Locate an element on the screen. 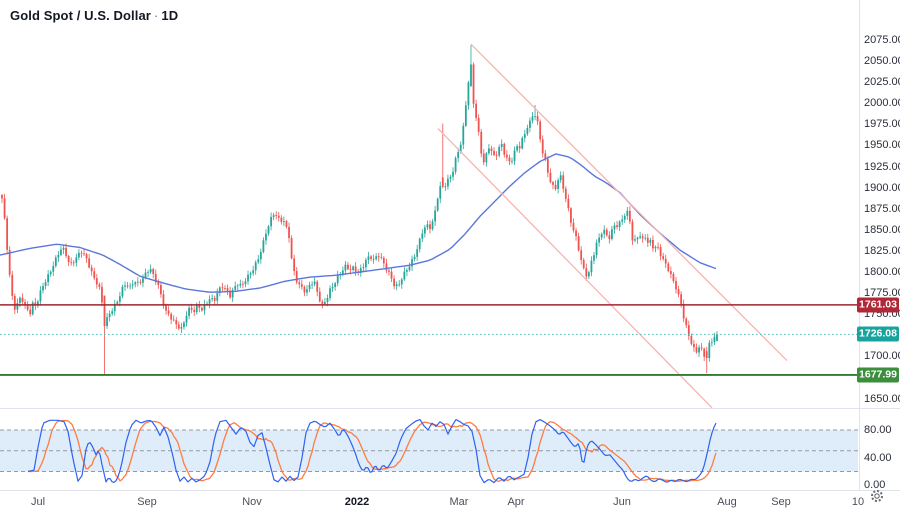 The width and height of the screenshot is (900, 512). time-axis-label: 10 is located at coordinates (858, 502).